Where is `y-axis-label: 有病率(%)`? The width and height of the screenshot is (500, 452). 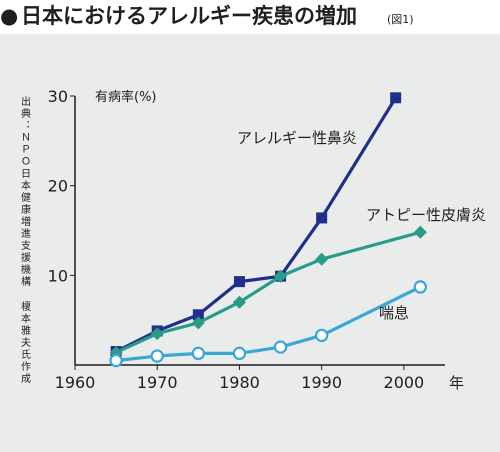
y-axis-label: 有病率(%) is located at coordinates (126, 97).